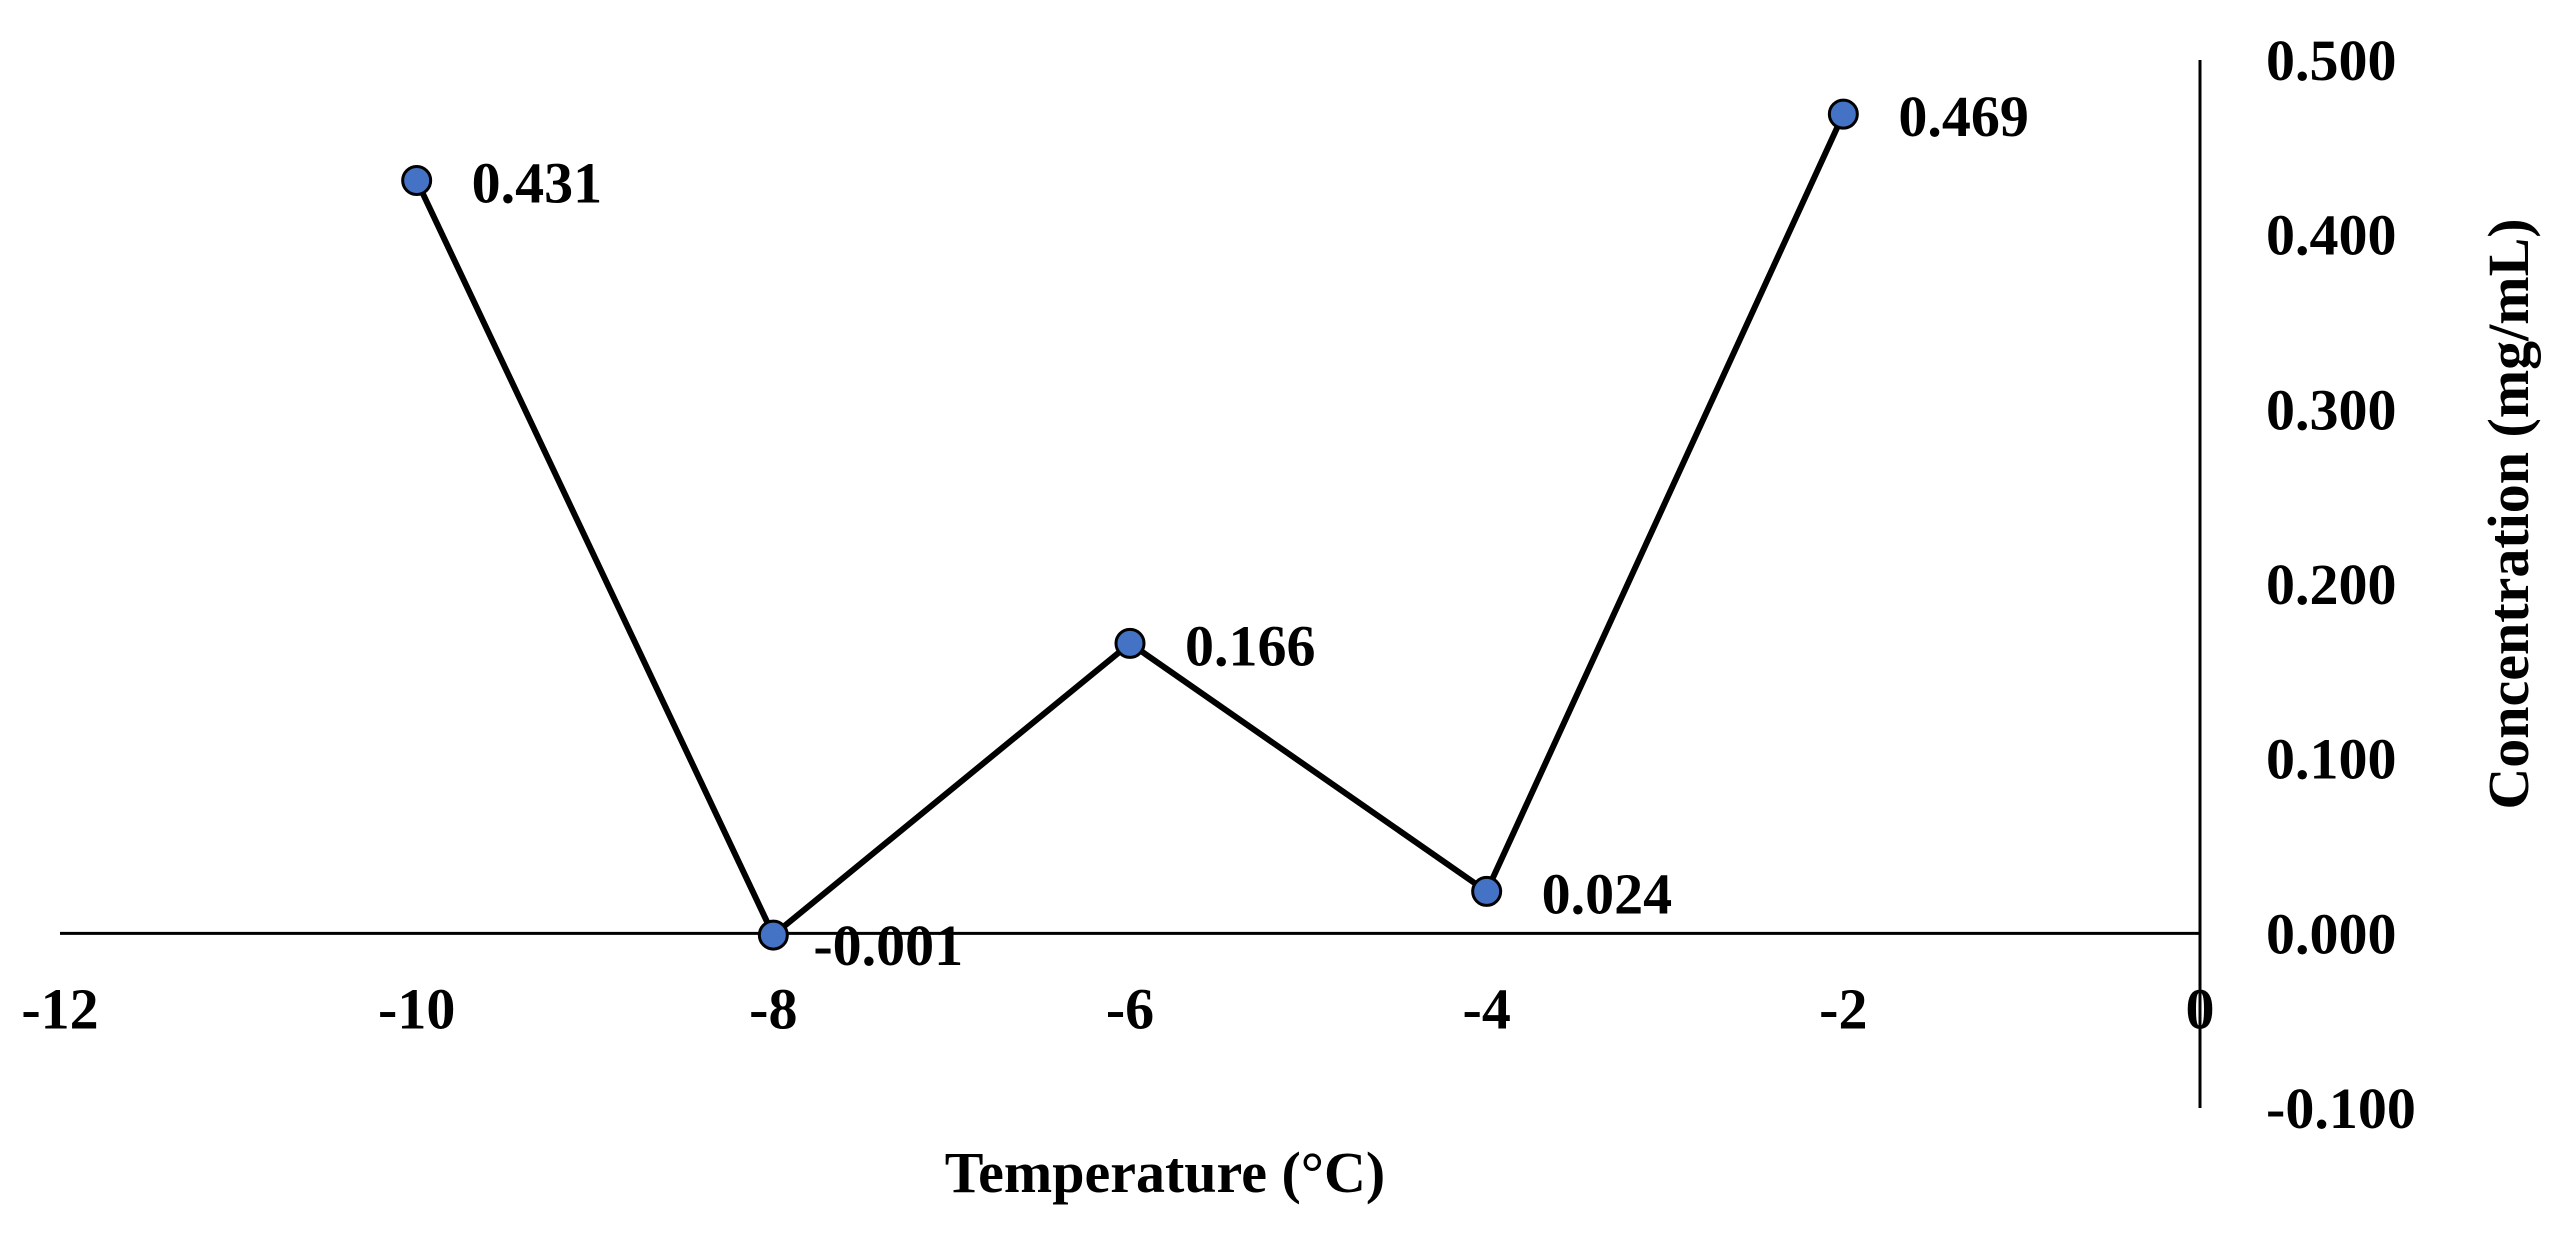 The image size is (2561, 1233). Describe the element at coordinates (2331, 60) in the screenshot. I see `y-tick-label: 0.500` at that location.